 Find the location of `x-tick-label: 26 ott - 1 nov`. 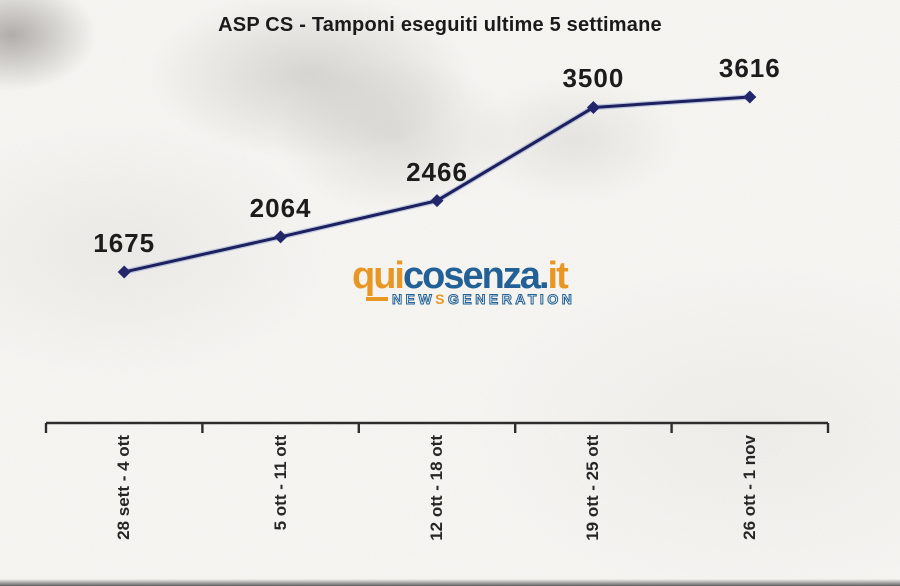

x-tick-label: 26 ott - 1 nov is located at coordinates (749, 487).